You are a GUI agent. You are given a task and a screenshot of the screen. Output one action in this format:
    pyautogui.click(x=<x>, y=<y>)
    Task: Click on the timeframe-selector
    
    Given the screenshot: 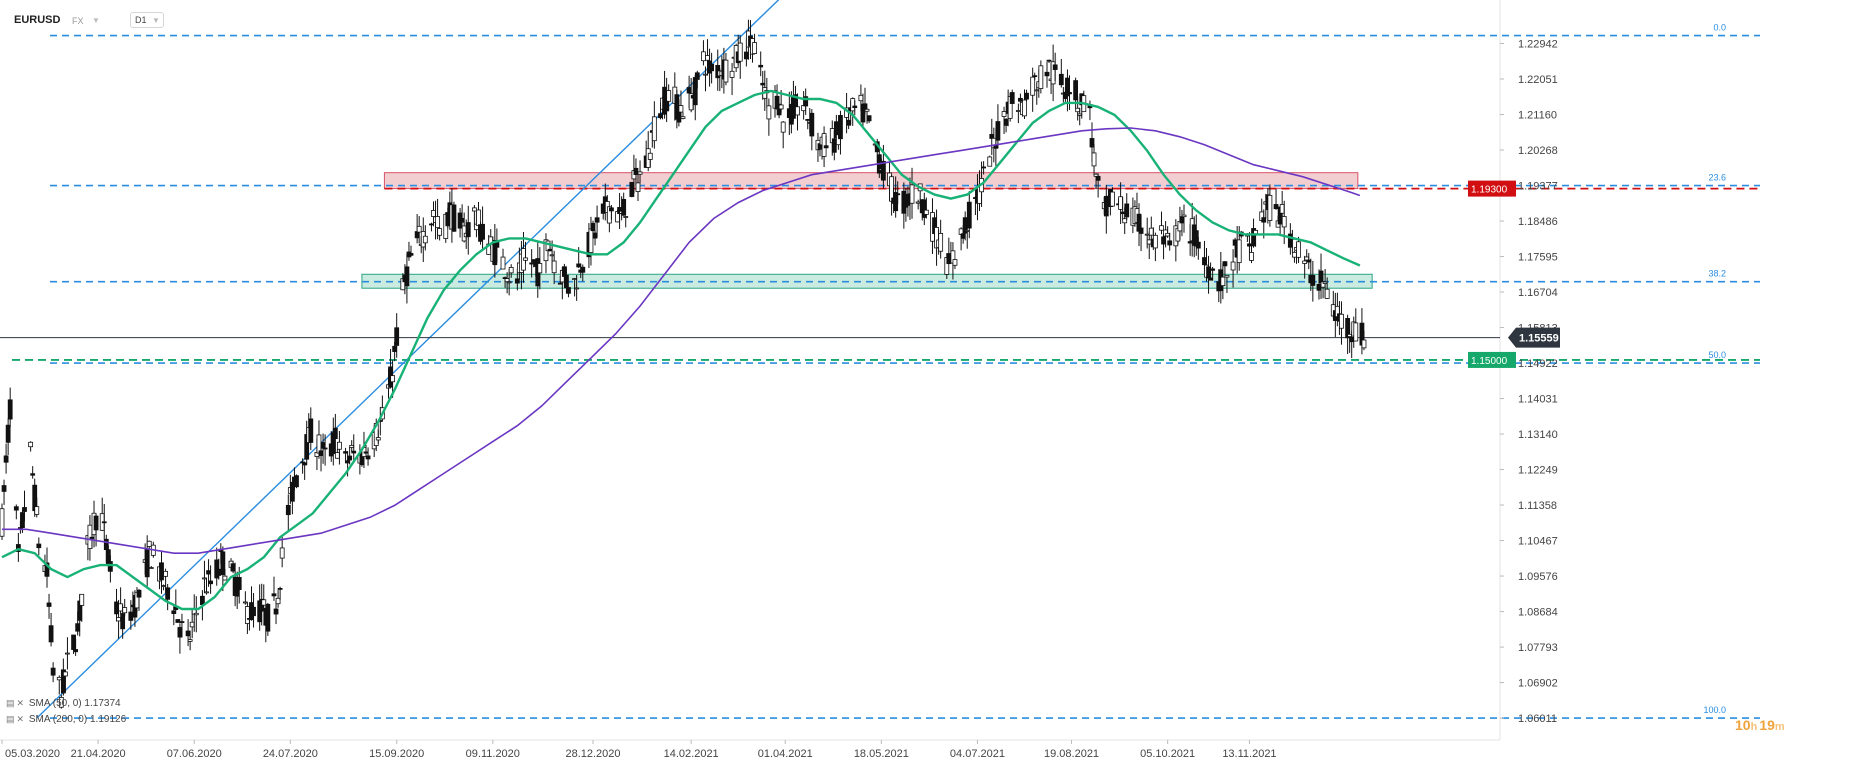 What is the action you would take?
    pyautogui.click(x=147, y=20)
    